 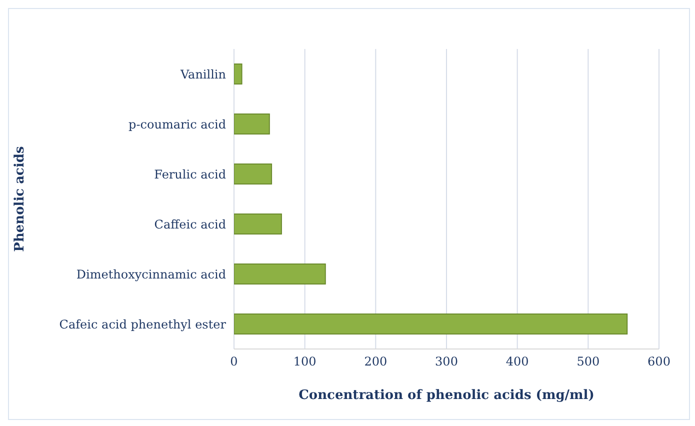 I want to click on x-tick-label: 200, so click(x=376, y=361).